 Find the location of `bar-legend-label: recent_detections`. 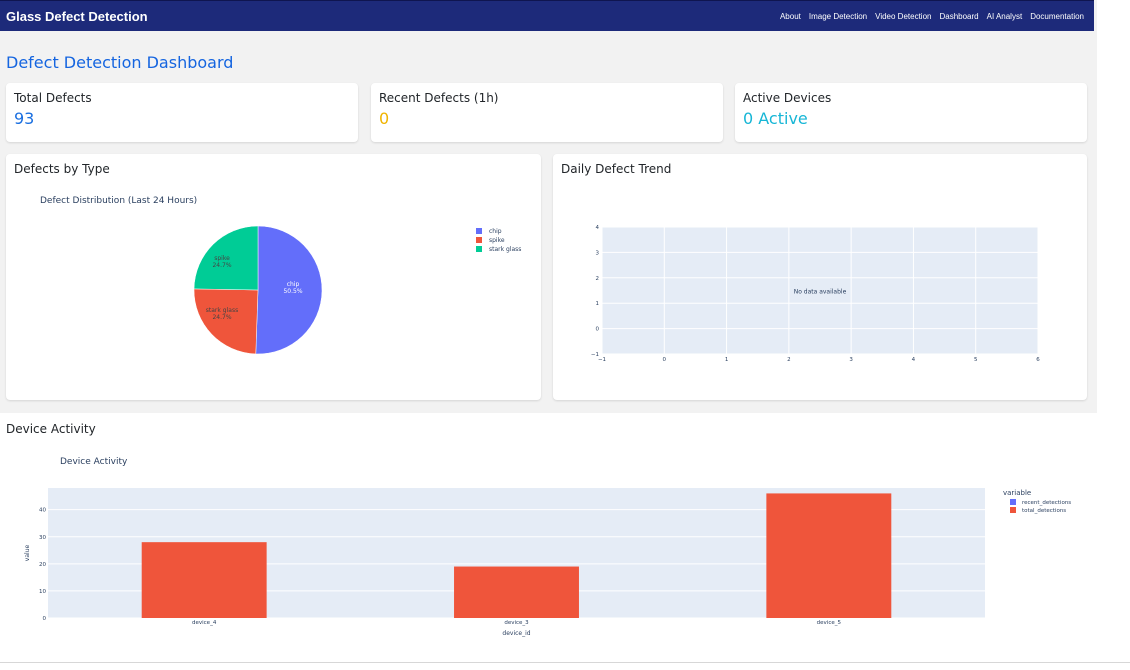

bar-legend-label: recent_detections is located at coordinates (1046, 503).